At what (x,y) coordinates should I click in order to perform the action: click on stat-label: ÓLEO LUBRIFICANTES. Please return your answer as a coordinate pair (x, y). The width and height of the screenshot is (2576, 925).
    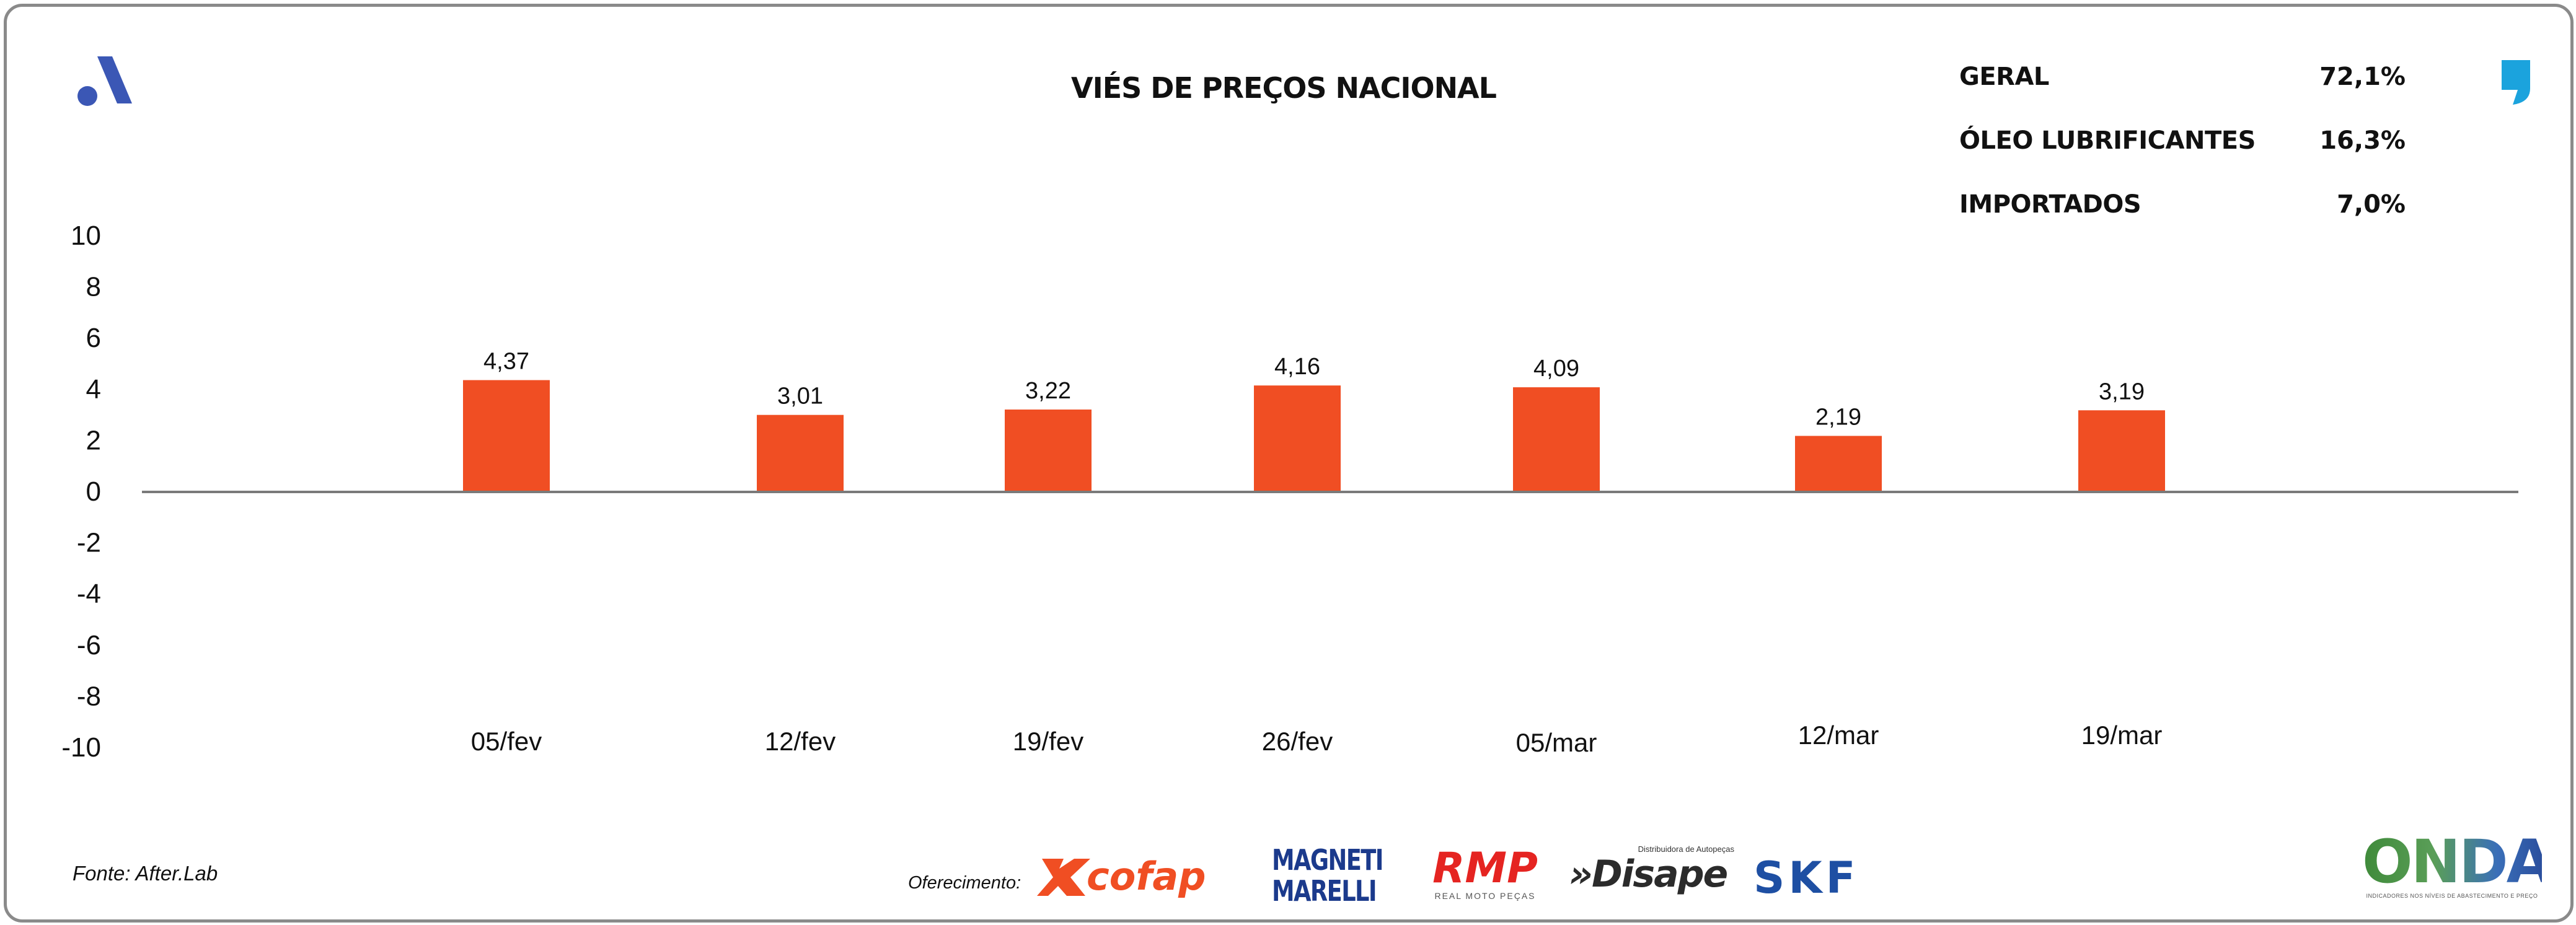
    Looking at the image, I should click on (2107, 140).